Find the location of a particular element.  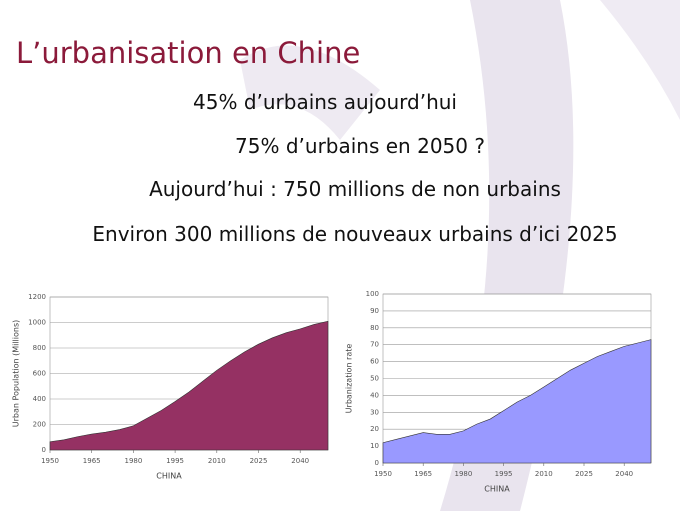

y-tick-label: 20 is located at coordinates (374, 429).